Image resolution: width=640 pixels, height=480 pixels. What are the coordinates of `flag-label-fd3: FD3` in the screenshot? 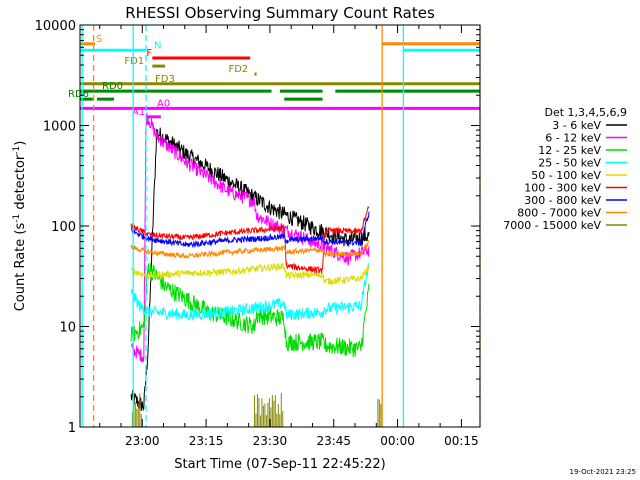 It's located at (165, 79).